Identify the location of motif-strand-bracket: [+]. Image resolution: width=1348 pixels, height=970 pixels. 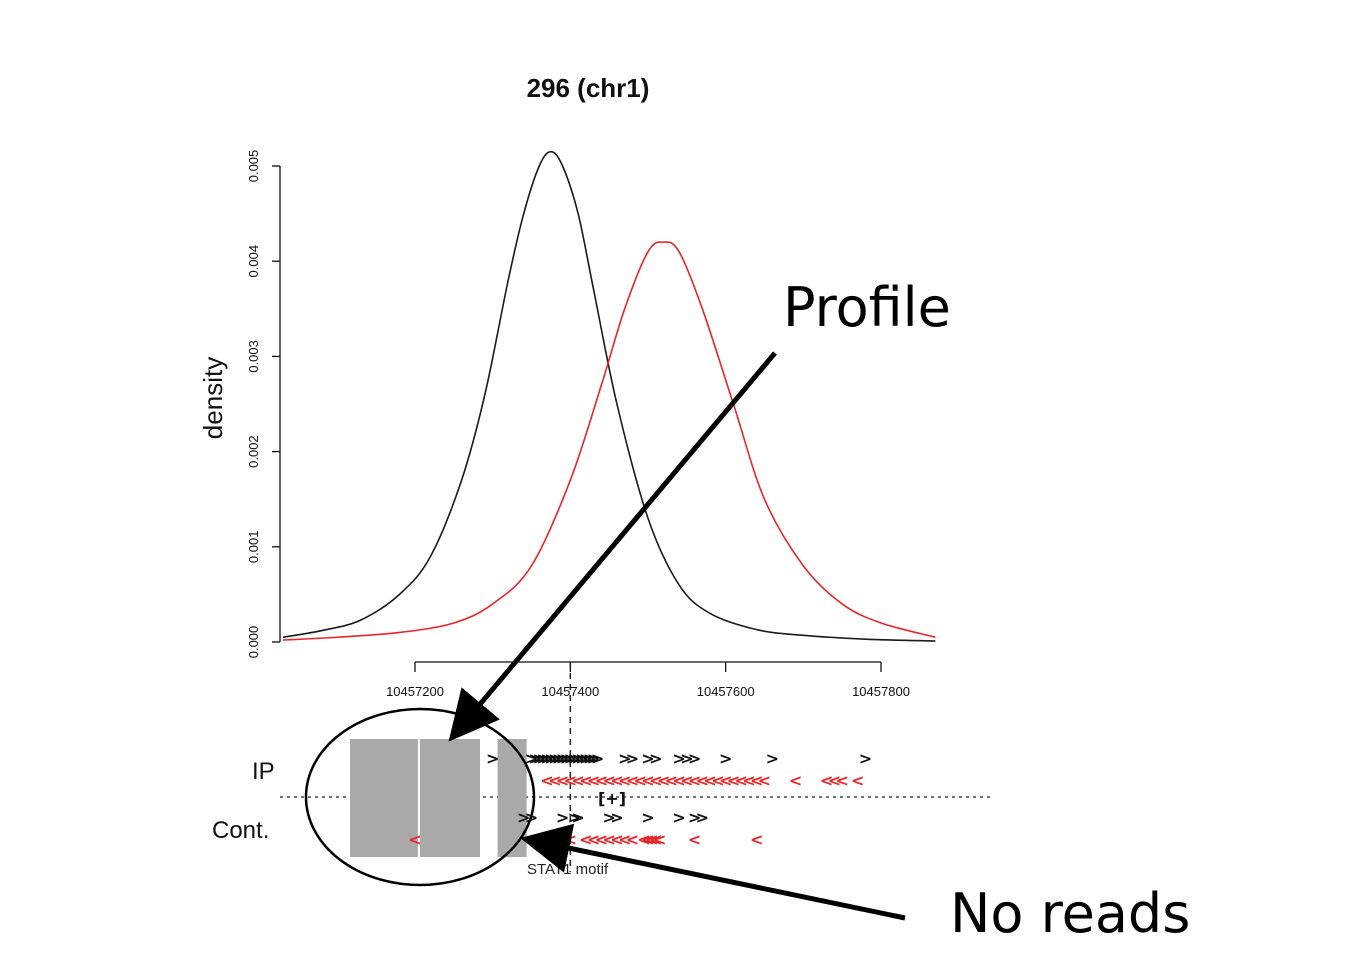
(612, 798).